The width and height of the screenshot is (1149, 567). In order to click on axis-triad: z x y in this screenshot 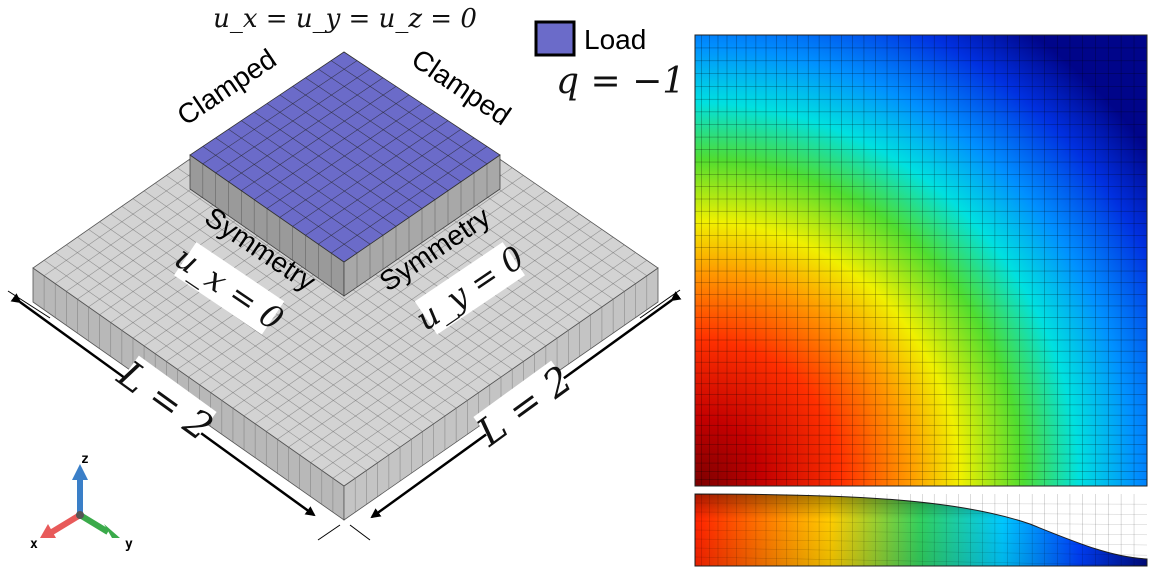, I will do `click(81, 502)`.